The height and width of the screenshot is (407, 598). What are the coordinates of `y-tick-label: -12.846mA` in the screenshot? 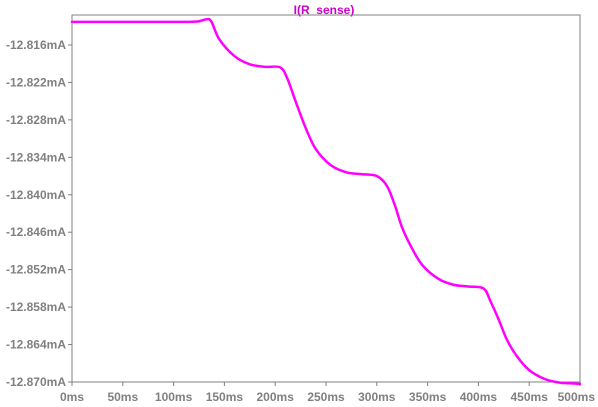 It's located at (36, 232).